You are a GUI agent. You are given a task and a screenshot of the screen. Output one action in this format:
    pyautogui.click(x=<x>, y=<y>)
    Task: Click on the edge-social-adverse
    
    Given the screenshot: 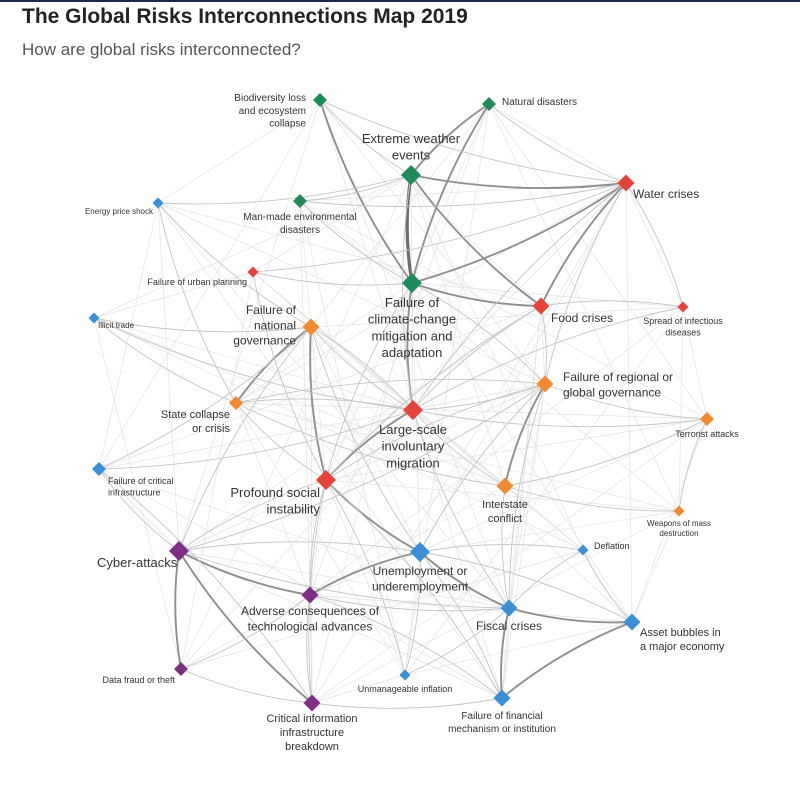 What is the action you would take?
    pyautogui.click(x=318, y=537)
    